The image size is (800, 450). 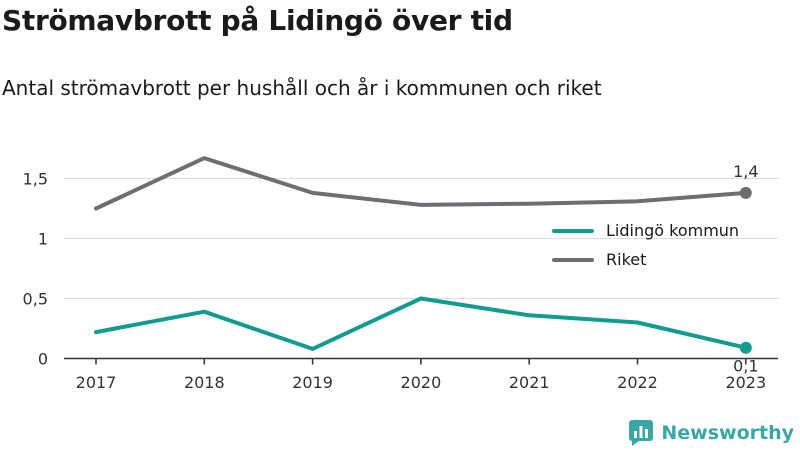 What do you see at coordinates (43, 239) in the screenshot?
I see `y-tick-label: 1` at bounding box center [43, 239].